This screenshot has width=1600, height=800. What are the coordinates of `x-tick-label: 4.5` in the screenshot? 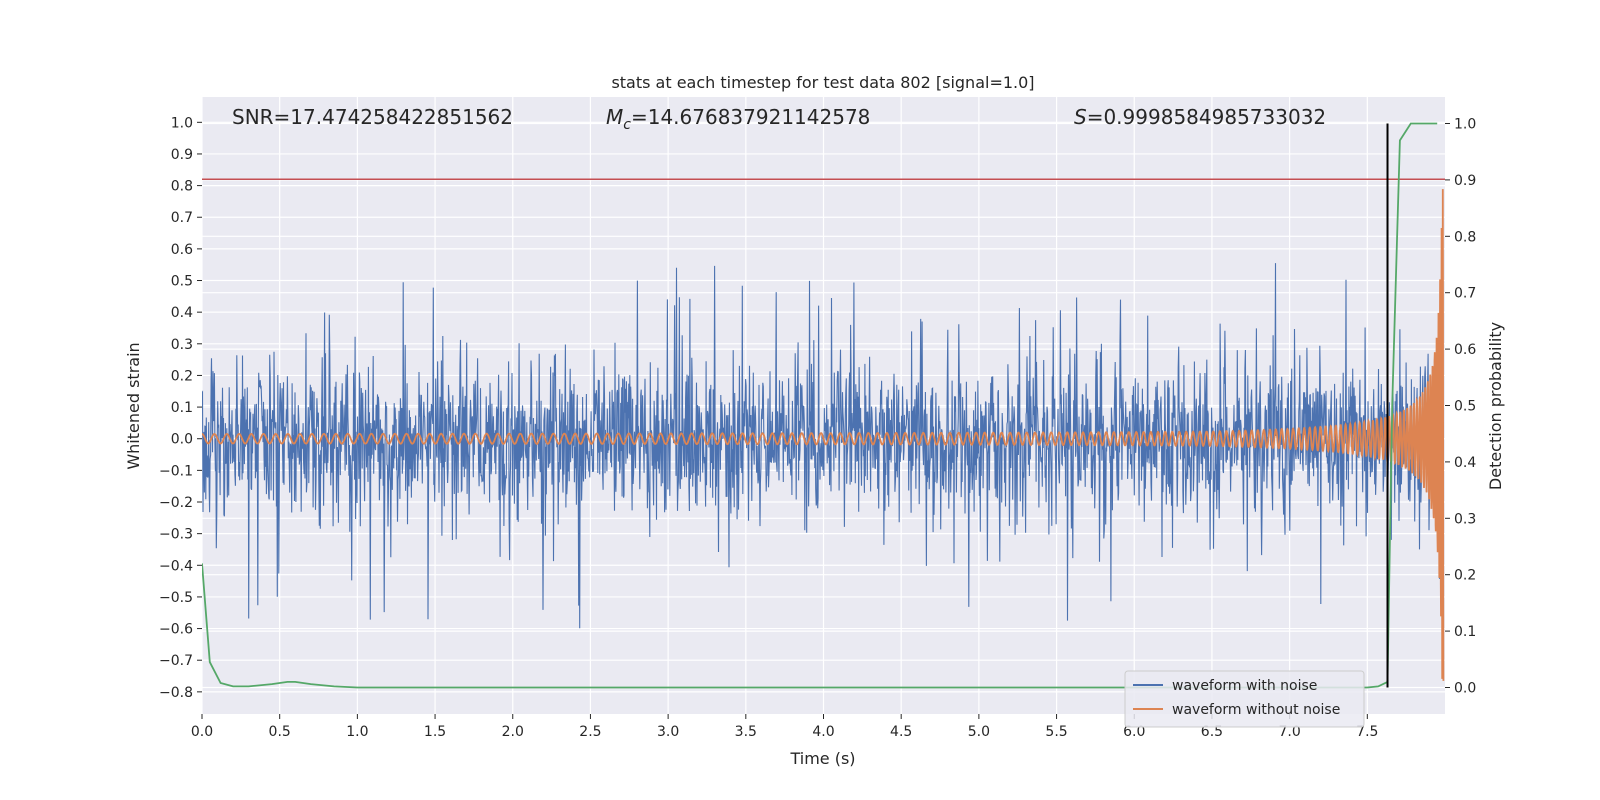 It's located at (901, 732).